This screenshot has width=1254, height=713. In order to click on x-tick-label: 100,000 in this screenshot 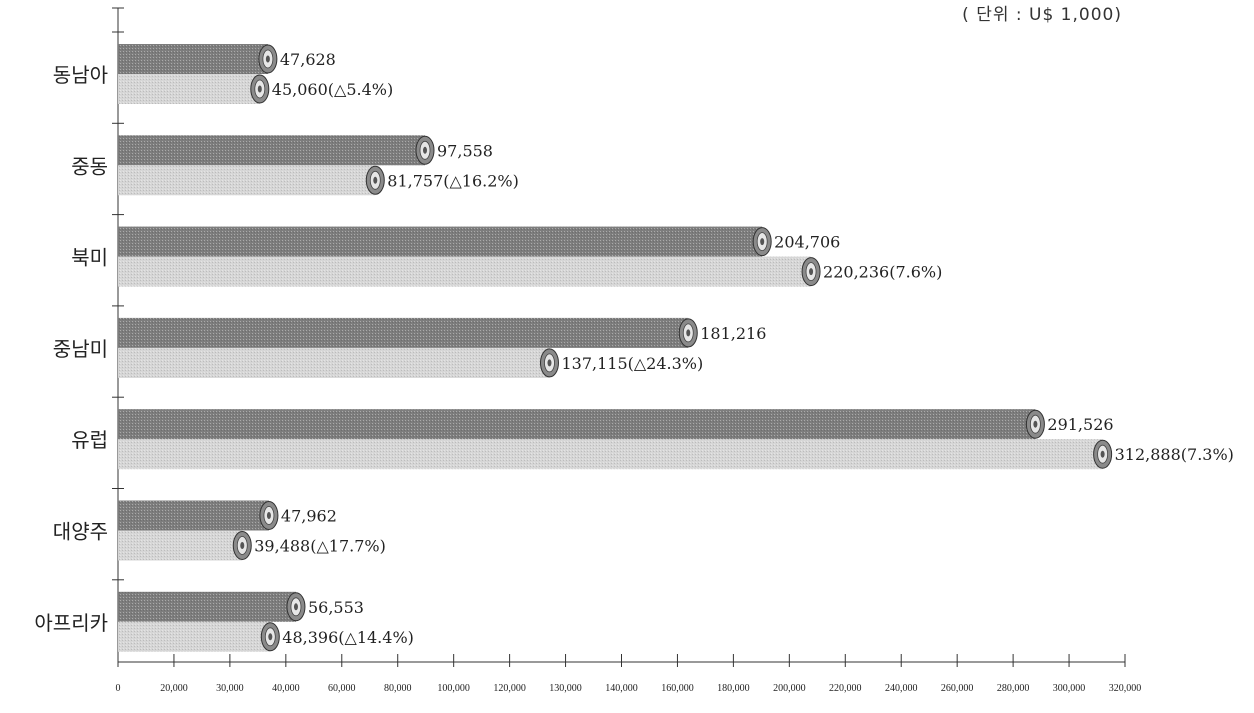, I will do `click(453, 688)`.